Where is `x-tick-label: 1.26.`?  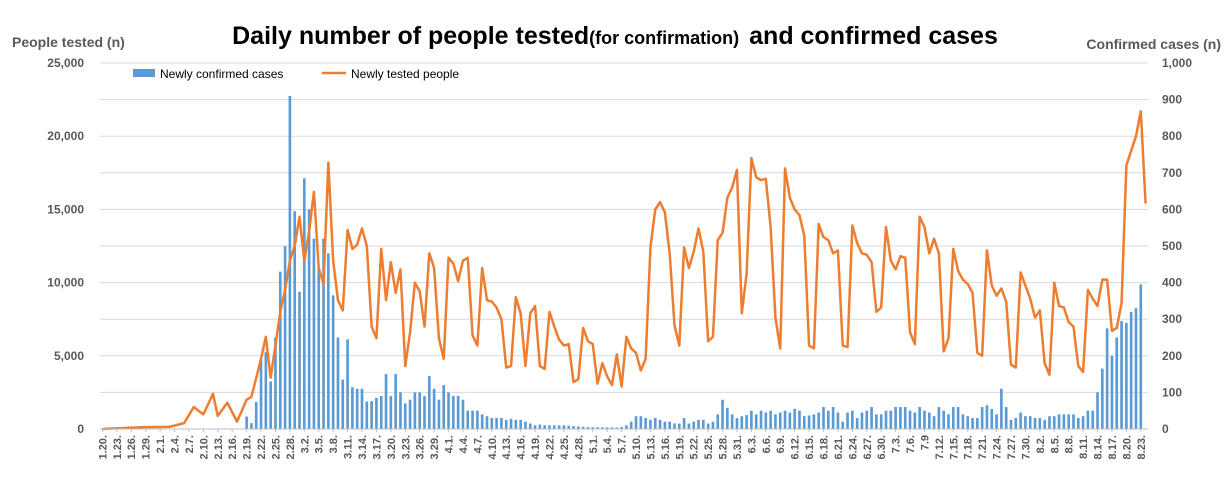 x-tick-label: 1.26. is located at coordinates (132, 447).